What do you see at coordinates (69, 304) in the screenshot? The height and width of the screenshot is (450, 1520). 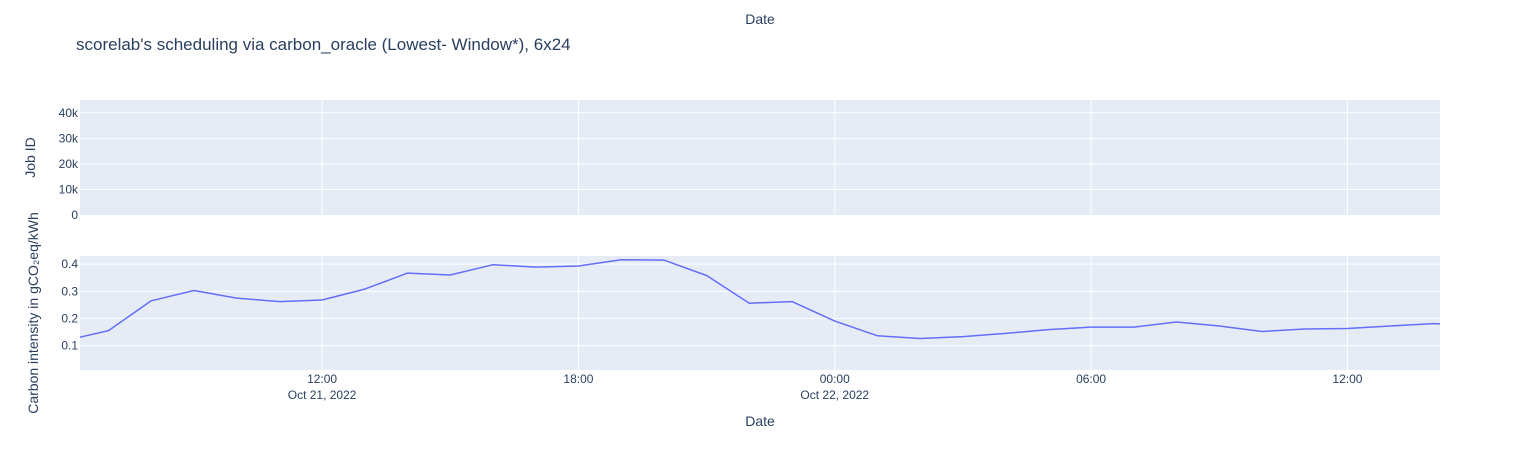 I see `carbon-y-tick-labels: 0.1 0.2 0.3 0.4` at bounding box center [69, 304].